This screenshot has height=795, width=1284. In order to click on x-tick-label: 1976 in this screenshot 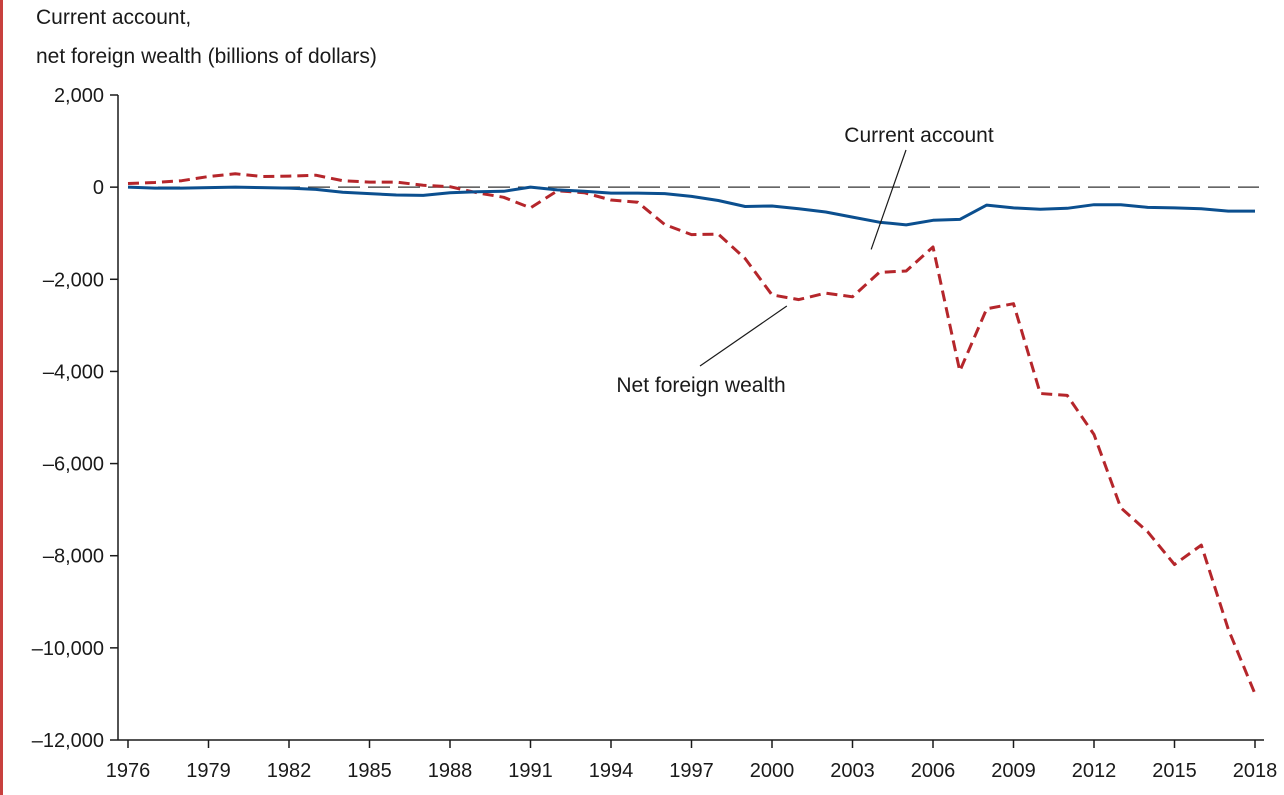, I will do `click(128, 771)`.